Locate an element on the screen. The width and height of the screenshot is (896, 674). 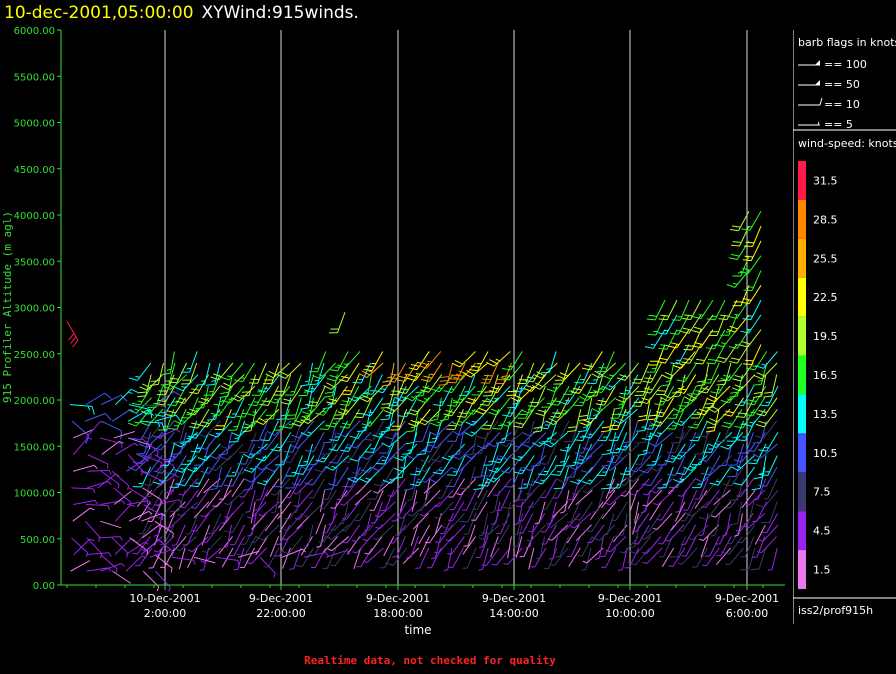
barb-legend-label: == 5 is located at coordinates (838, 124).